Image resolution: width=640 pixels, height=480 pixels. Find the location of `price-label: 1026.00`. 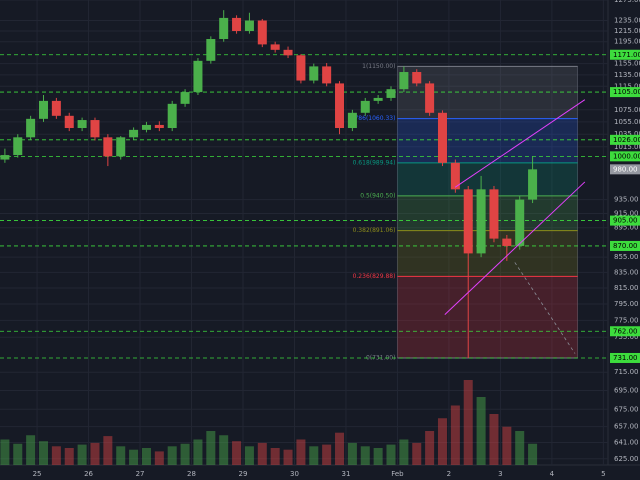

price-label: 1026.00 is located at coordinates (626, 140).